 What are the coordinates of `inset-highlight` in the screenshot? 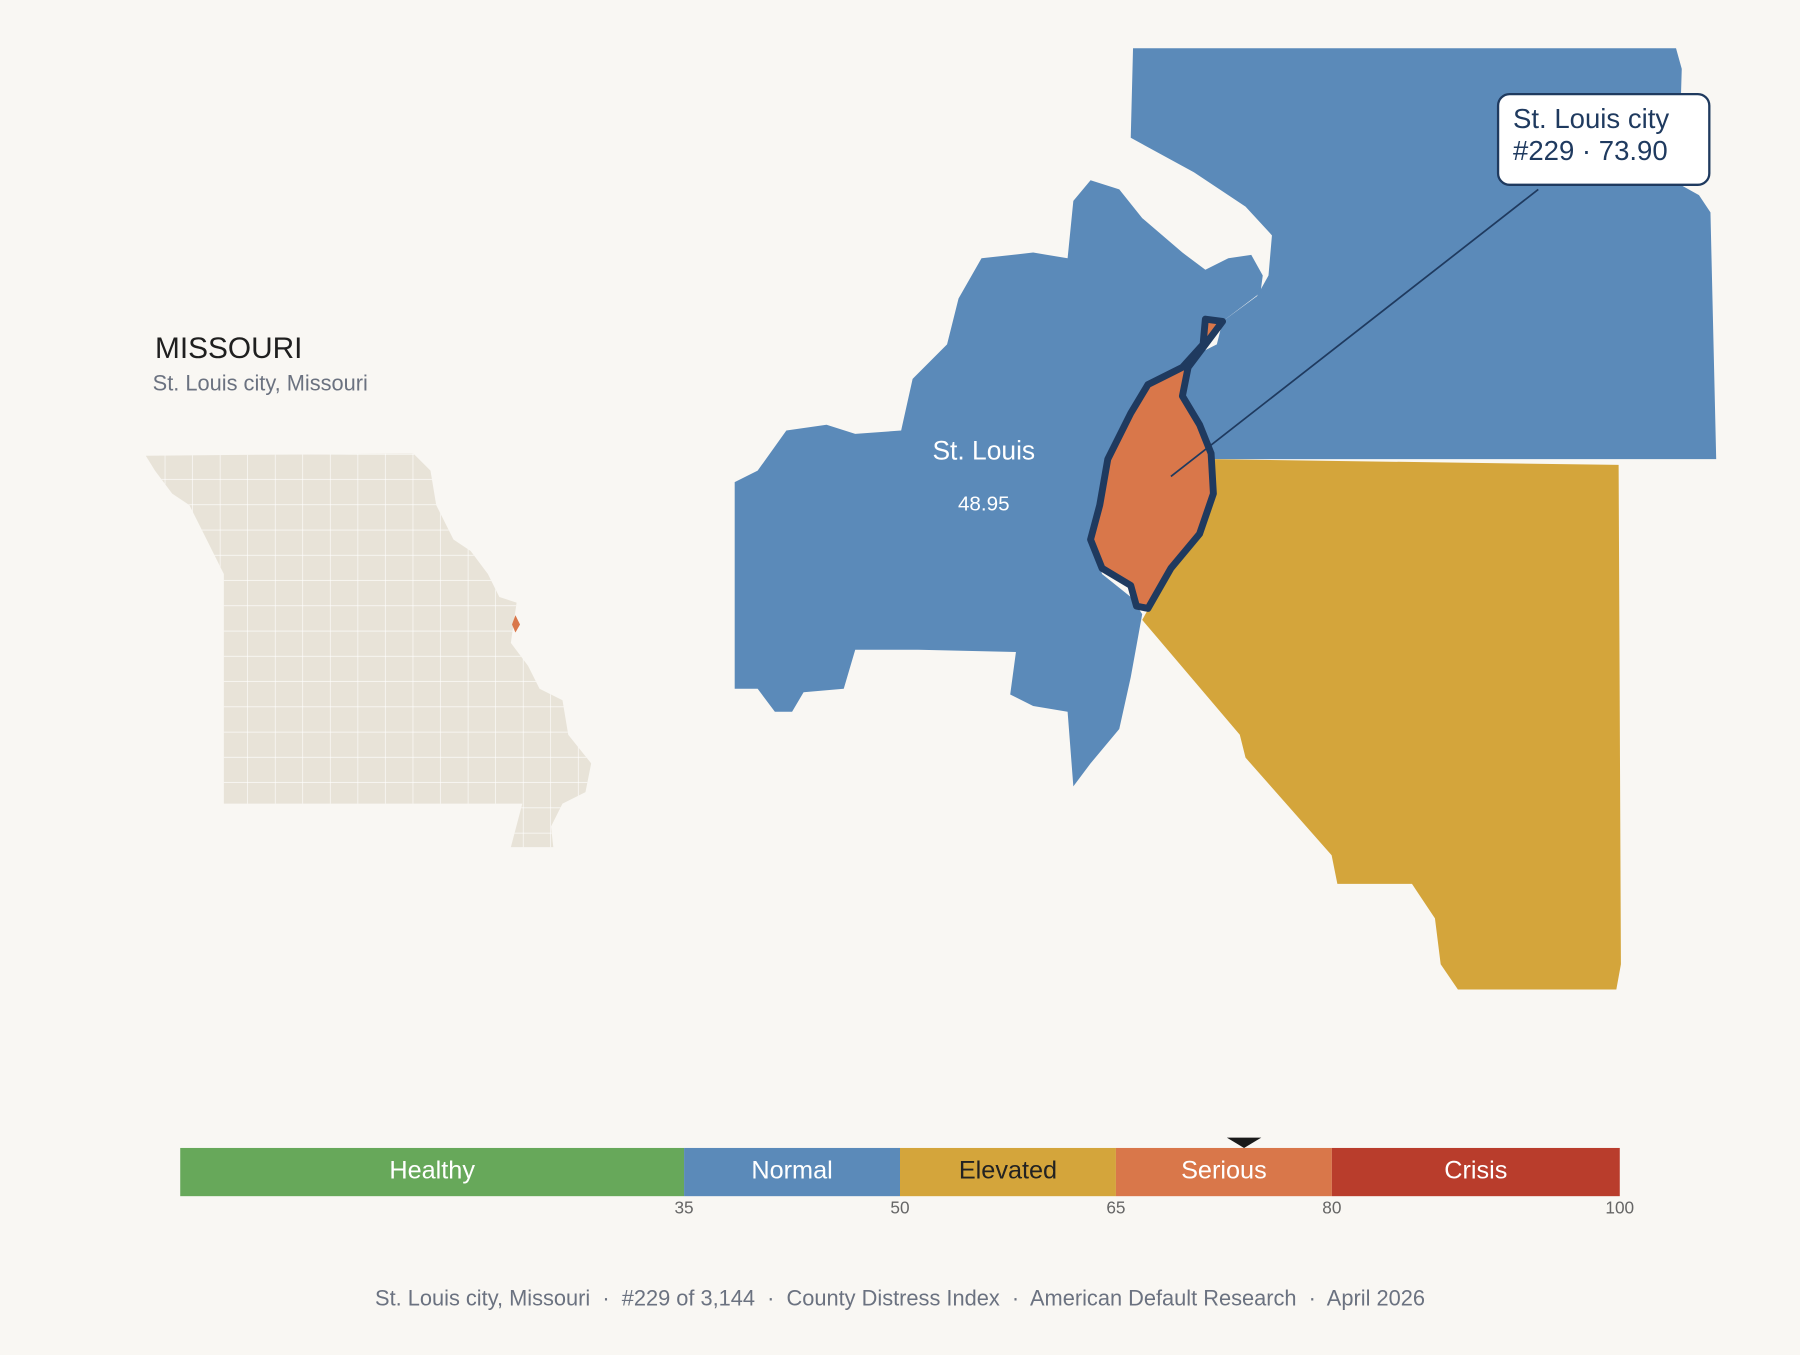 It's located at (516, 624).